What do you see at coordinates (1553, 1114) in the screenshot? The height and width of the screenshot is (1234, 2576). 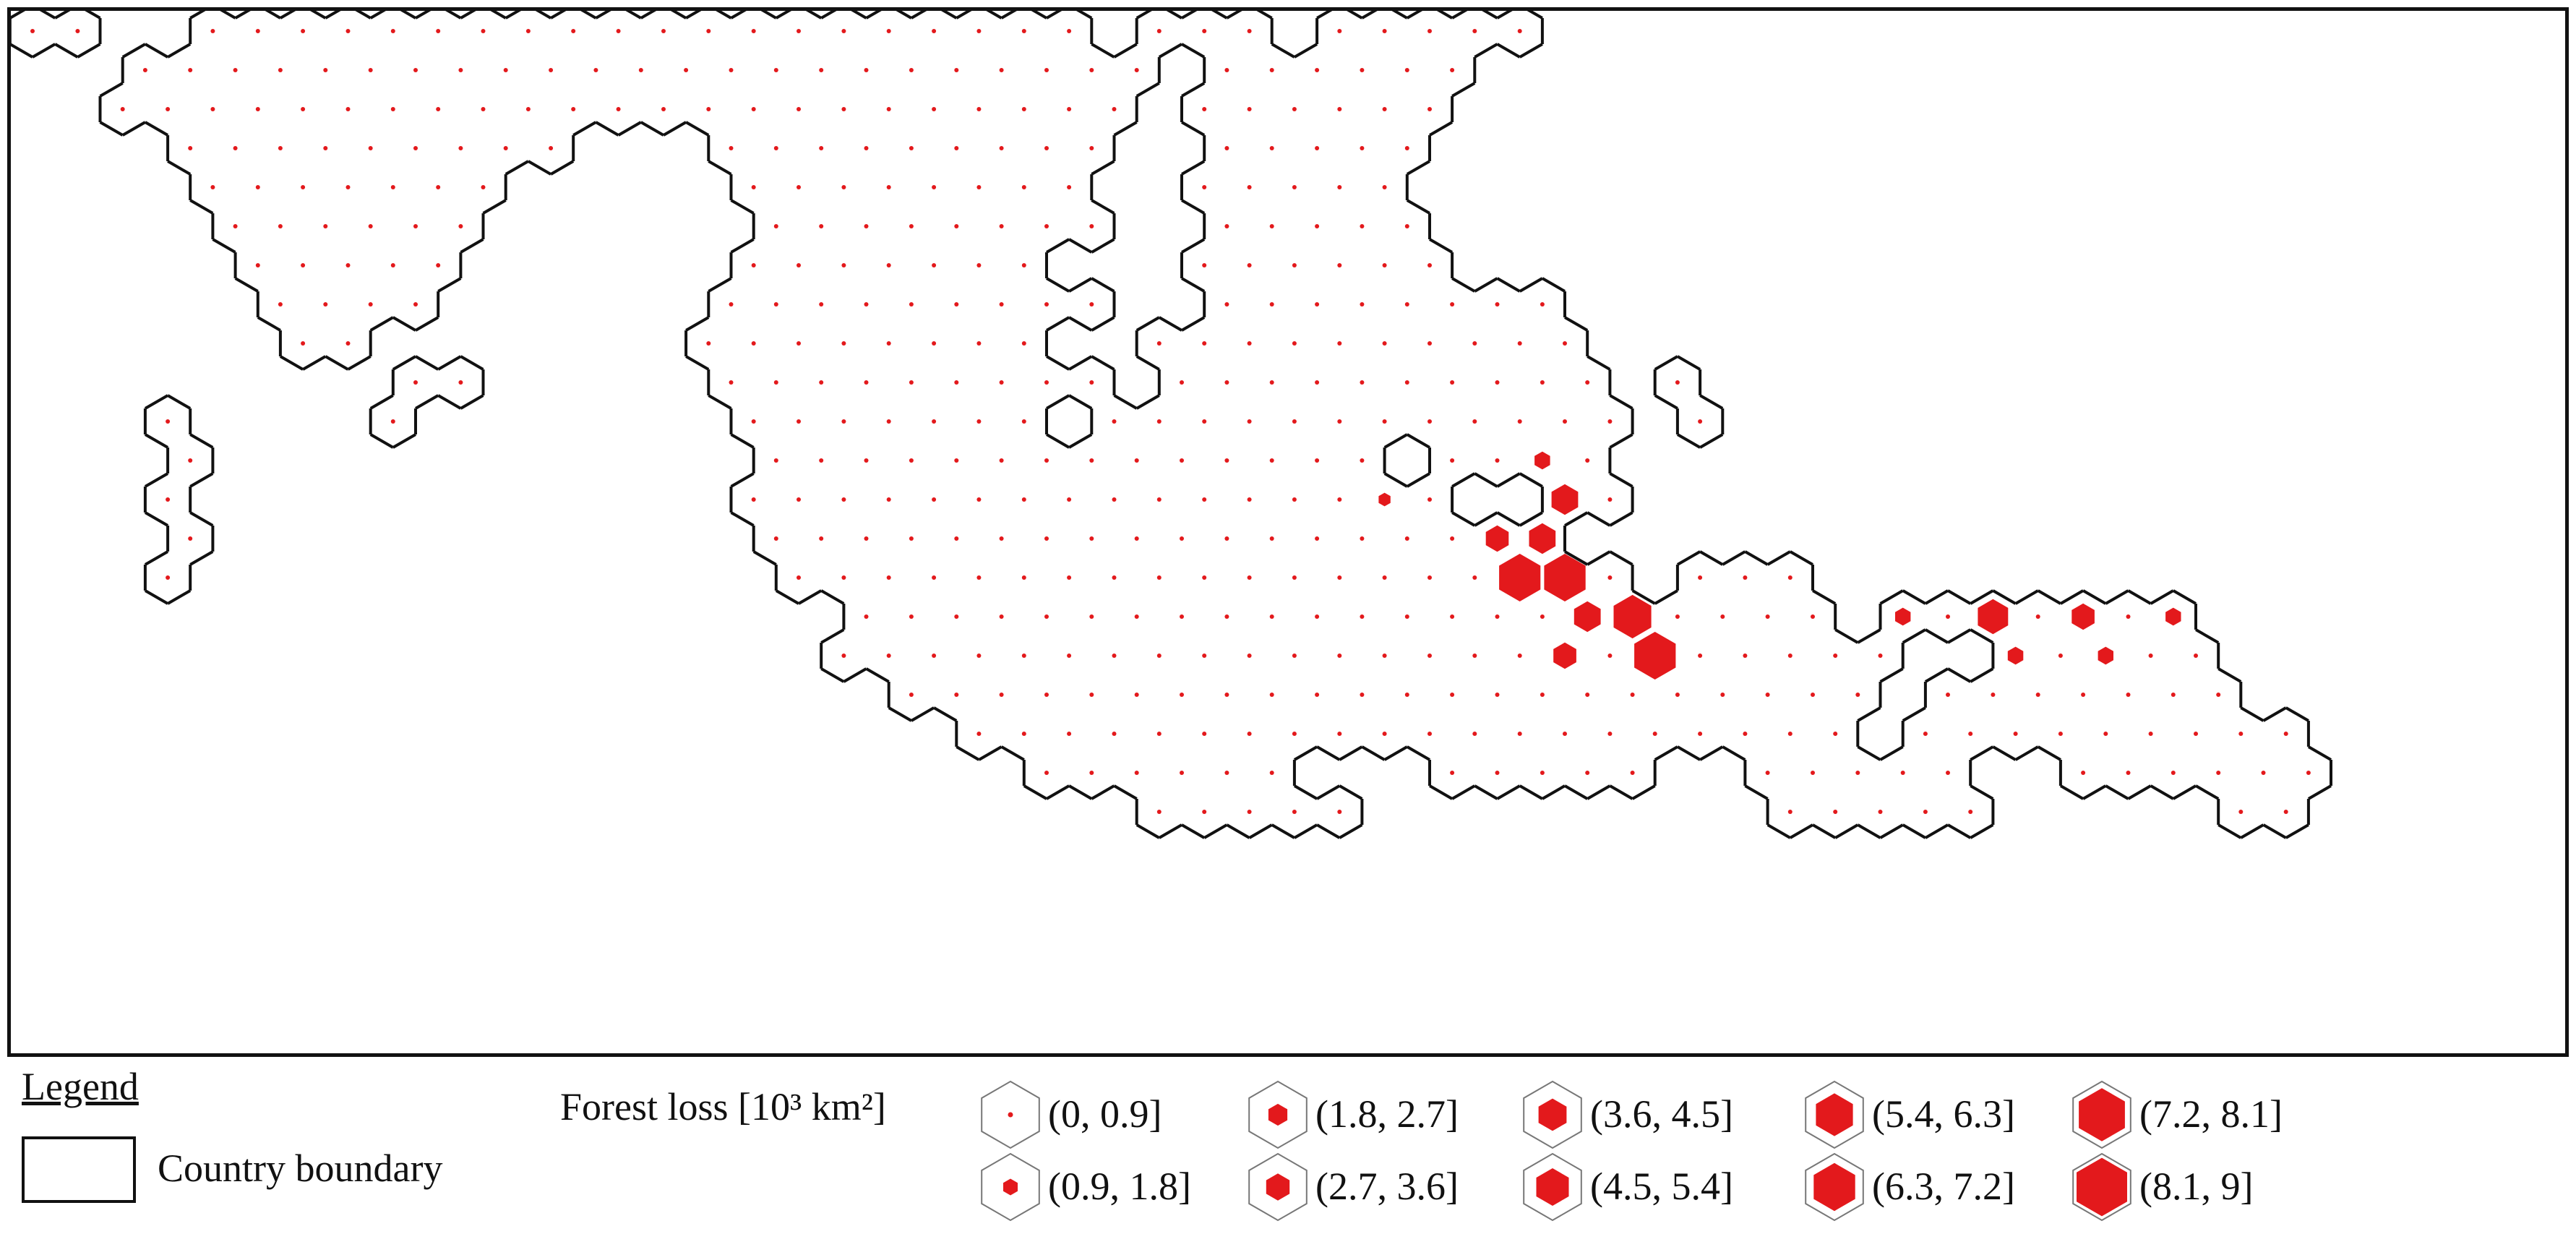 I see `legend-hex-icon` at bounding box center [1553, 1114].